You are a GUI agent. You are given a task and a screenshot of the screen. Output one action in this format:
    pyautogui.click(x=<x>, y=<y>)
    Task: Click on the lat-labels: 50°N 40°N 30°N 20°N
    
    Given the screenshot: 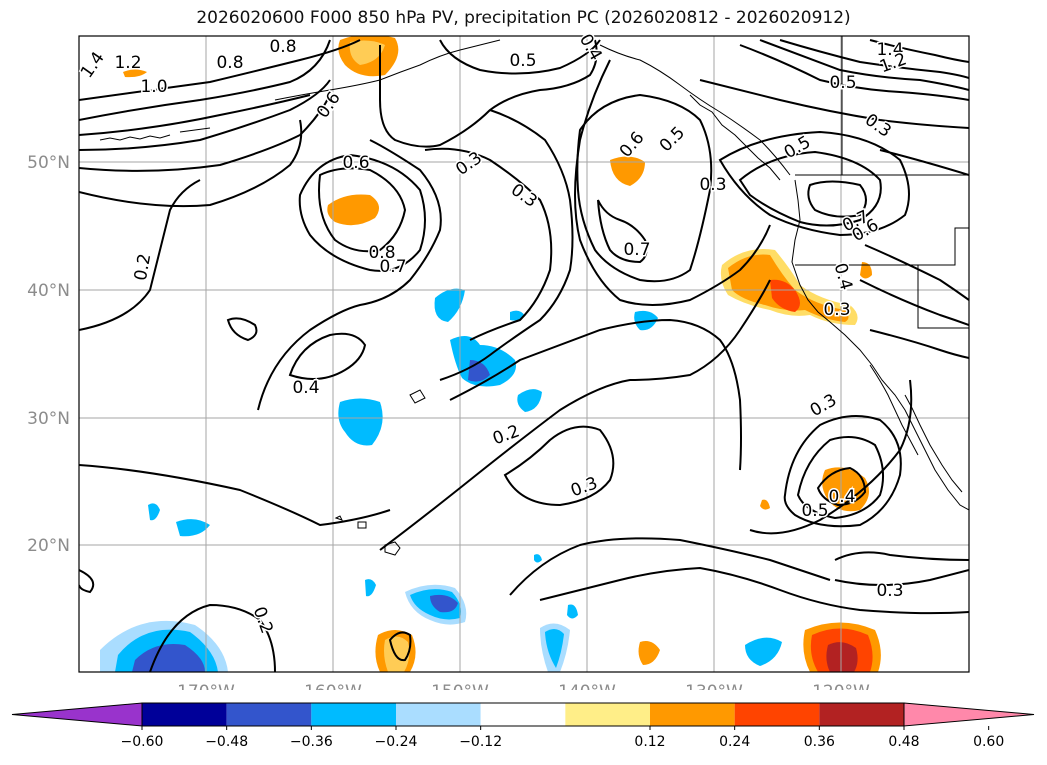 What is the action you would take?
    pyautogui.click(x=48, y=354)
    